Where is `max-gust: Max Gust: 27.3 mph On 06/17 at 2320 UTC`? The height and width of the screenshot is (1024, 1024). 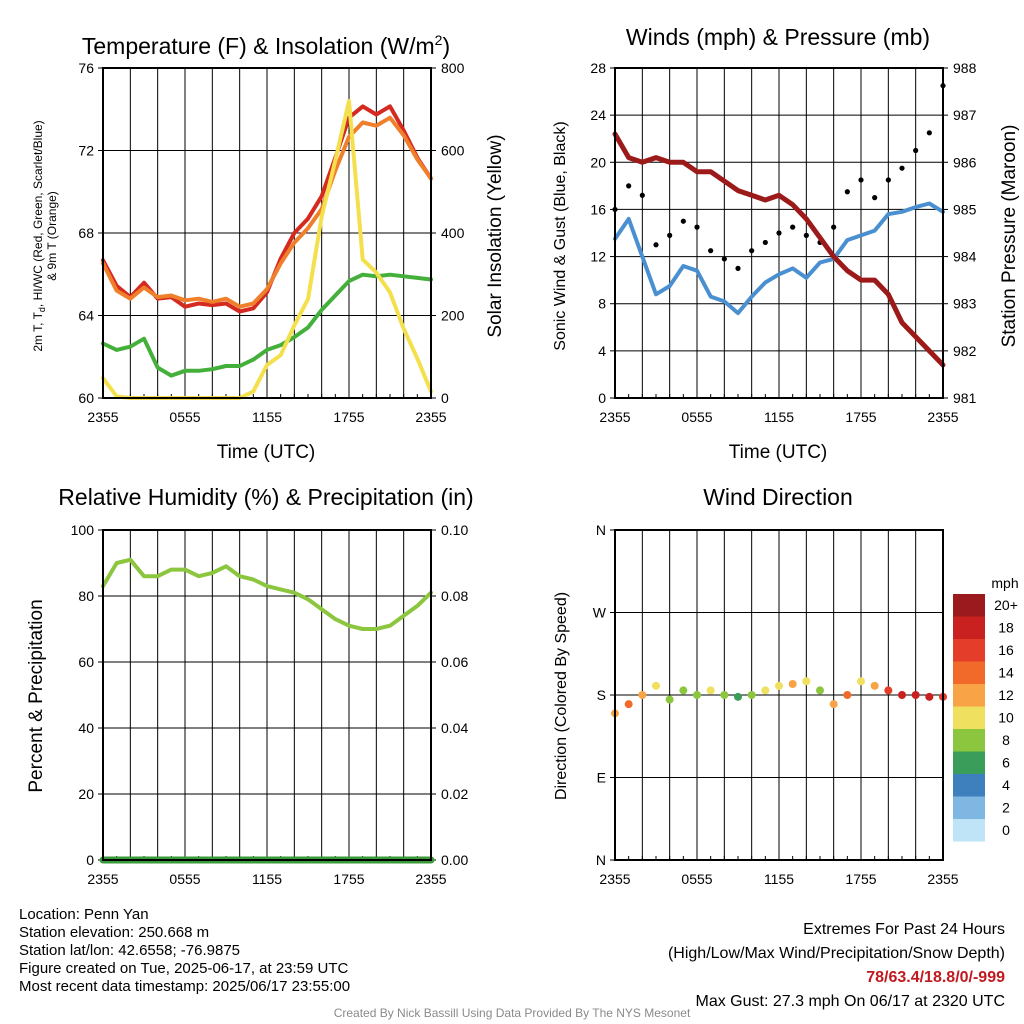
max-gust: Max Gust: 27.3 mph On 06/17 at 2320 UTC is located at coordinates (850, 1001).